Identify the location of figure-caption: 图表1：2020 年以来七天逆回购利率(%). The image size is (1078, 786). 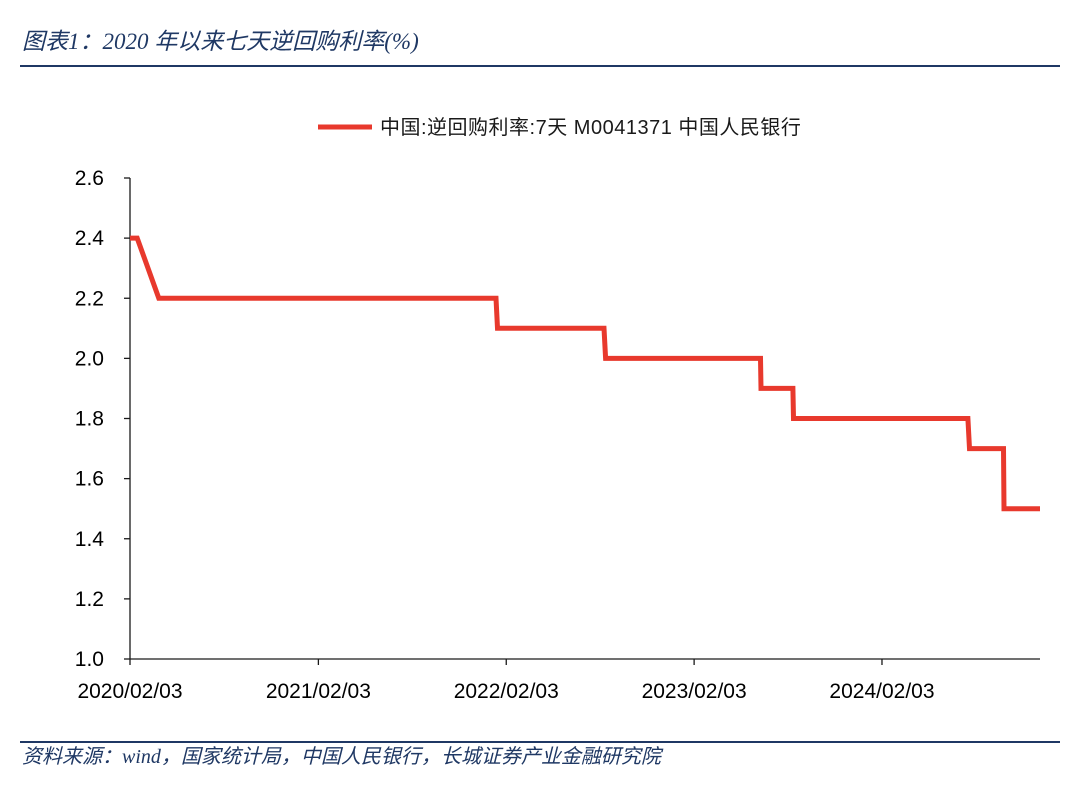
(220, 41).